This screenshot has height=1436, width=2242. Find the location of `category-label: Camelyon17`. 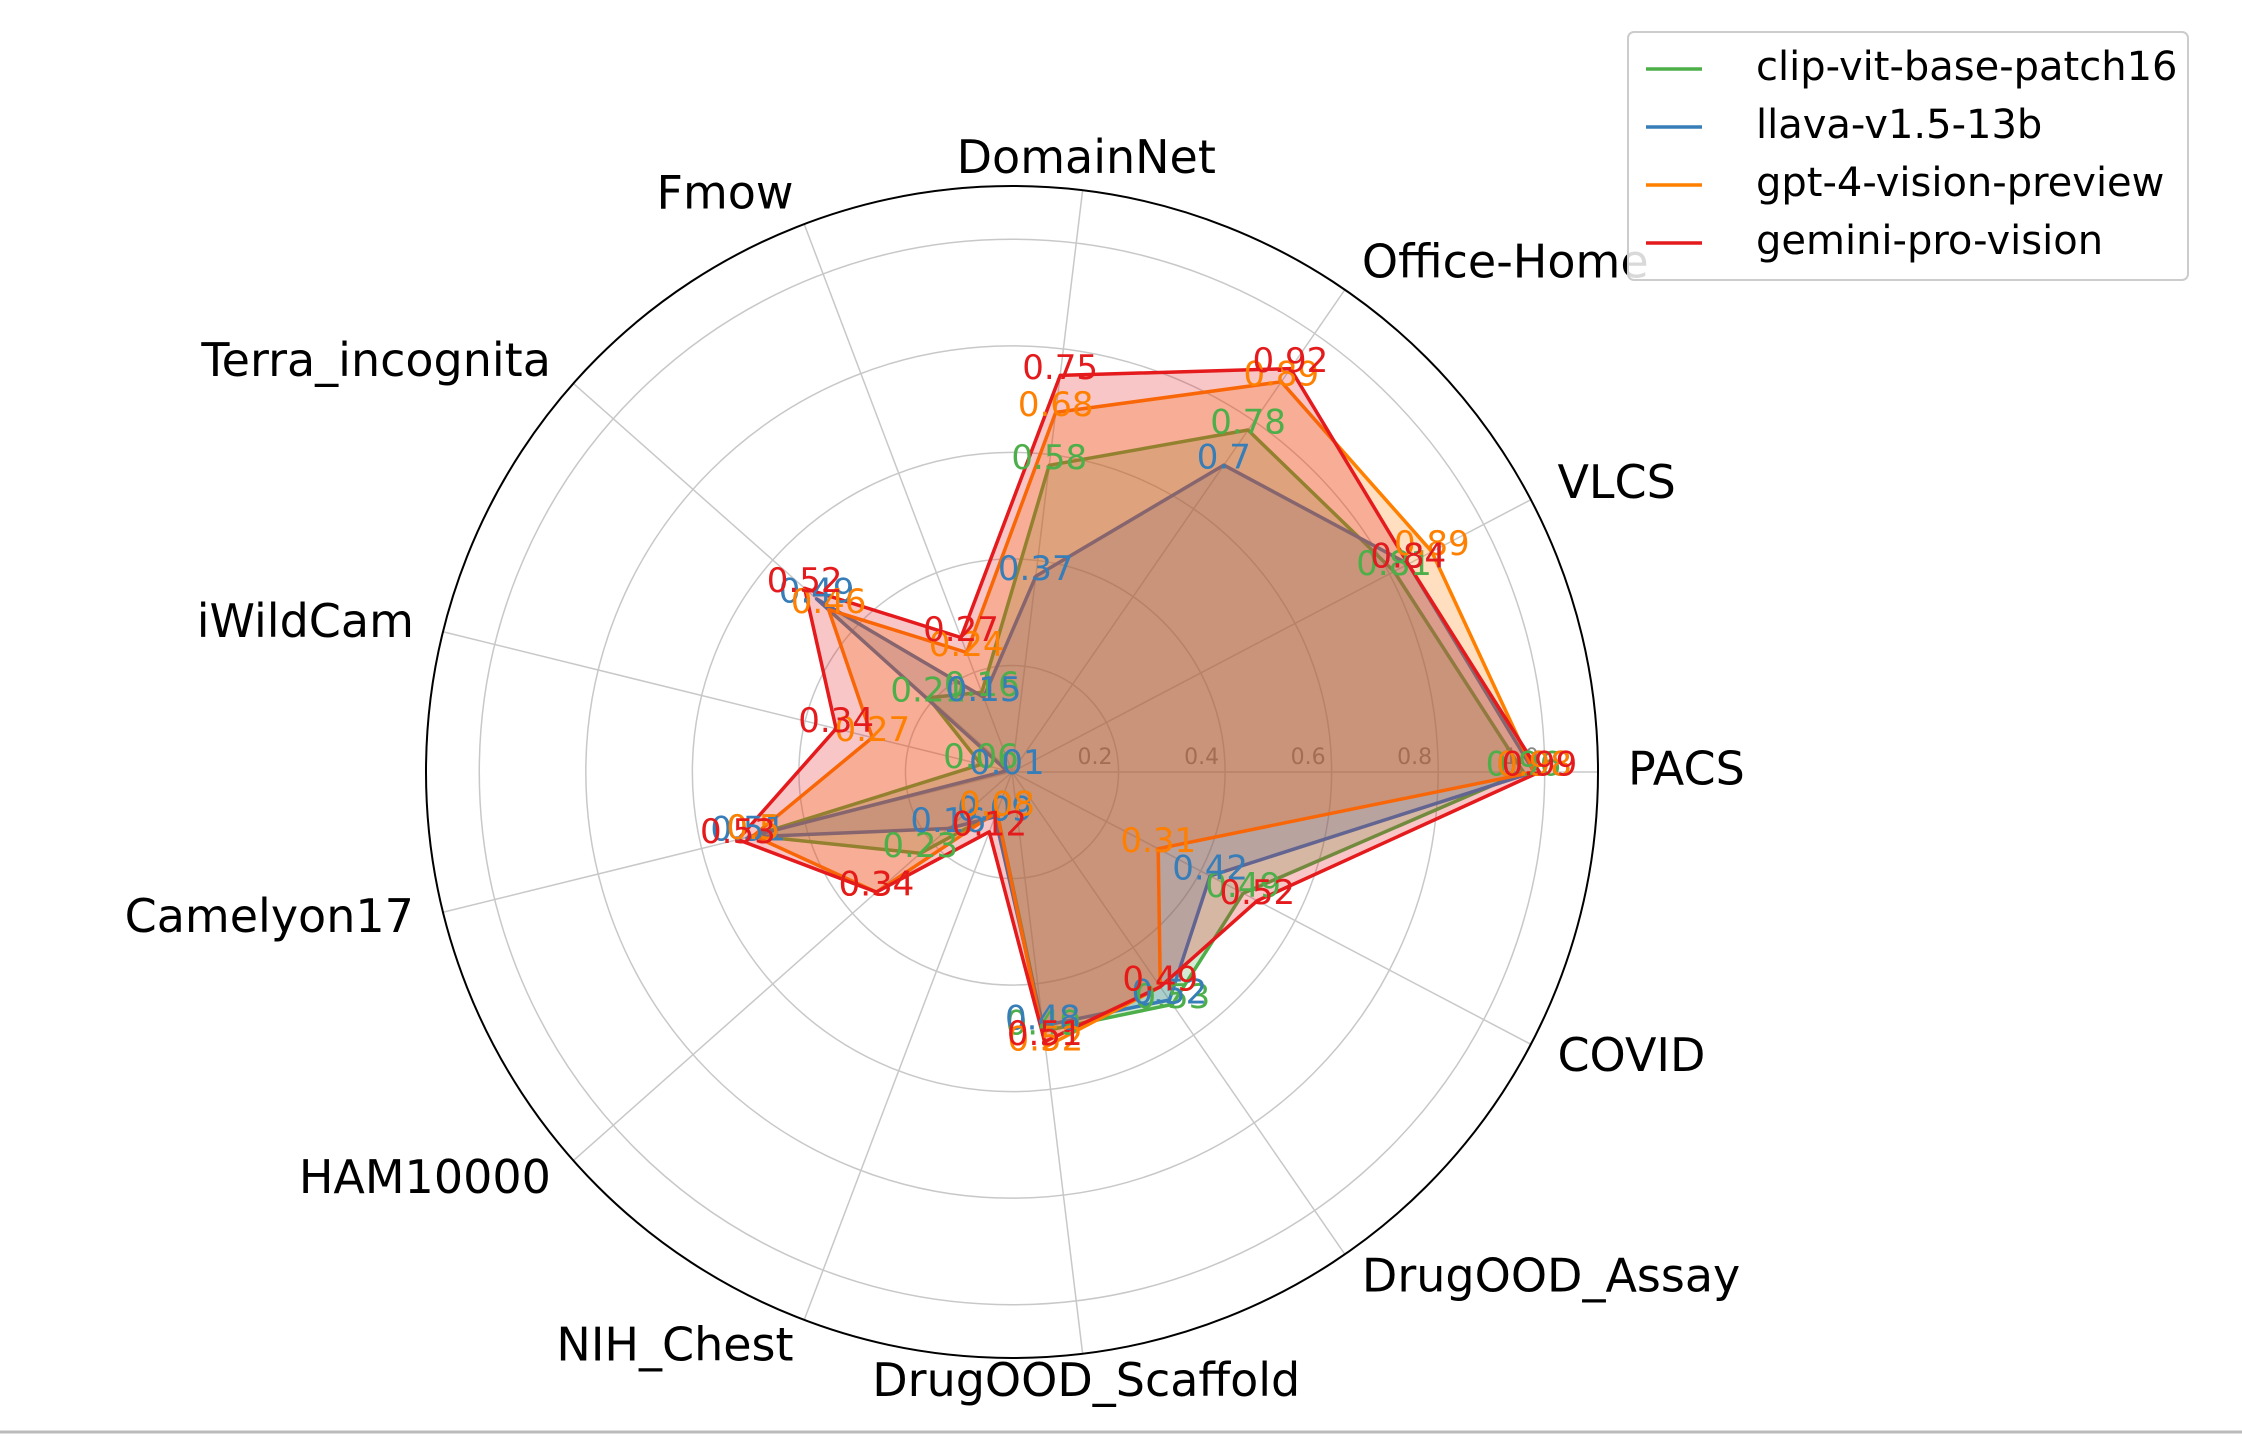

category-label: Camelyon17 is located at coordinates (269, 916).